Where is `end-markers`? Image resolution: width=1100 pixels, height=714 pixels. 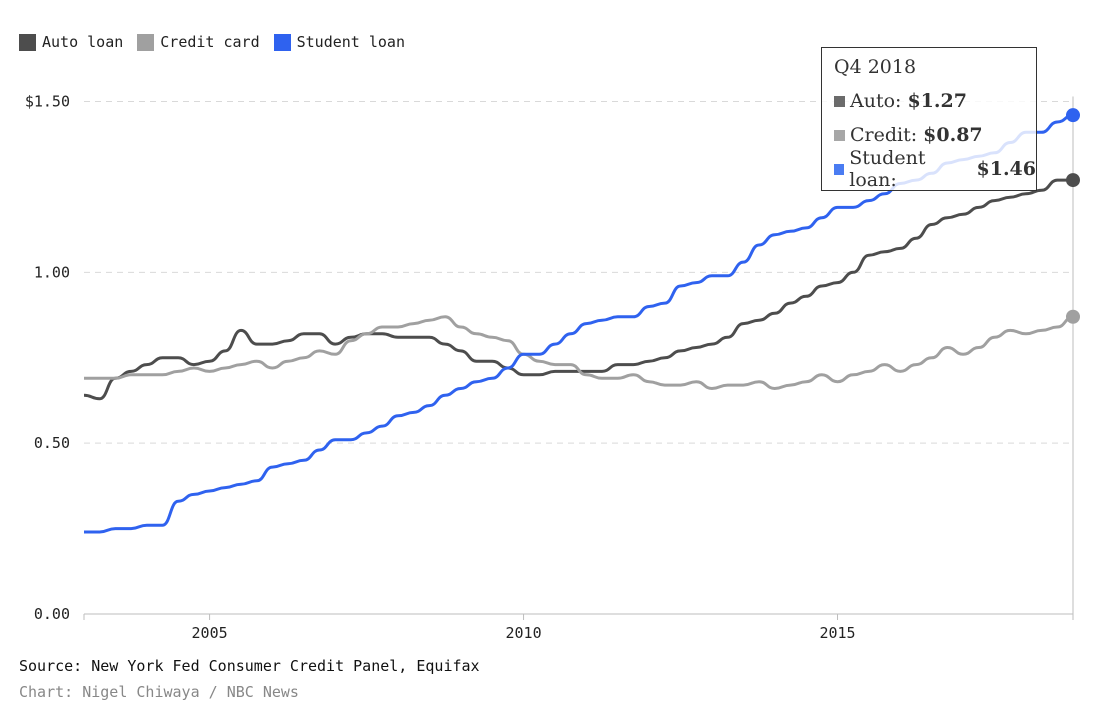 end-markers is located at coordinates (1073, 216).